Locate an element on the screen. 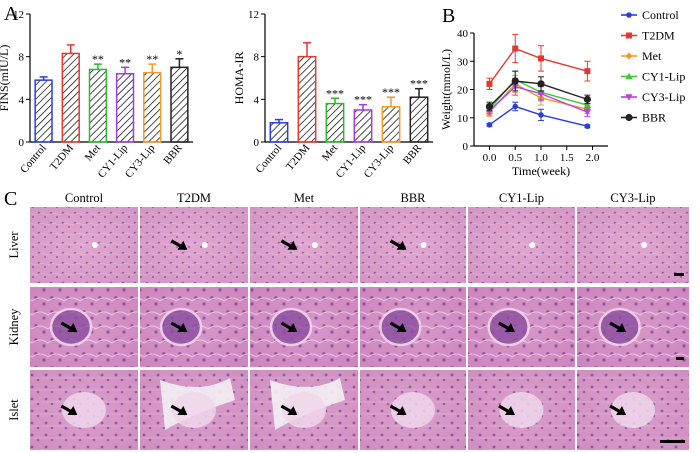 The image size is (700, 453). row-header: Kidney is located at coordinates (14, 327).